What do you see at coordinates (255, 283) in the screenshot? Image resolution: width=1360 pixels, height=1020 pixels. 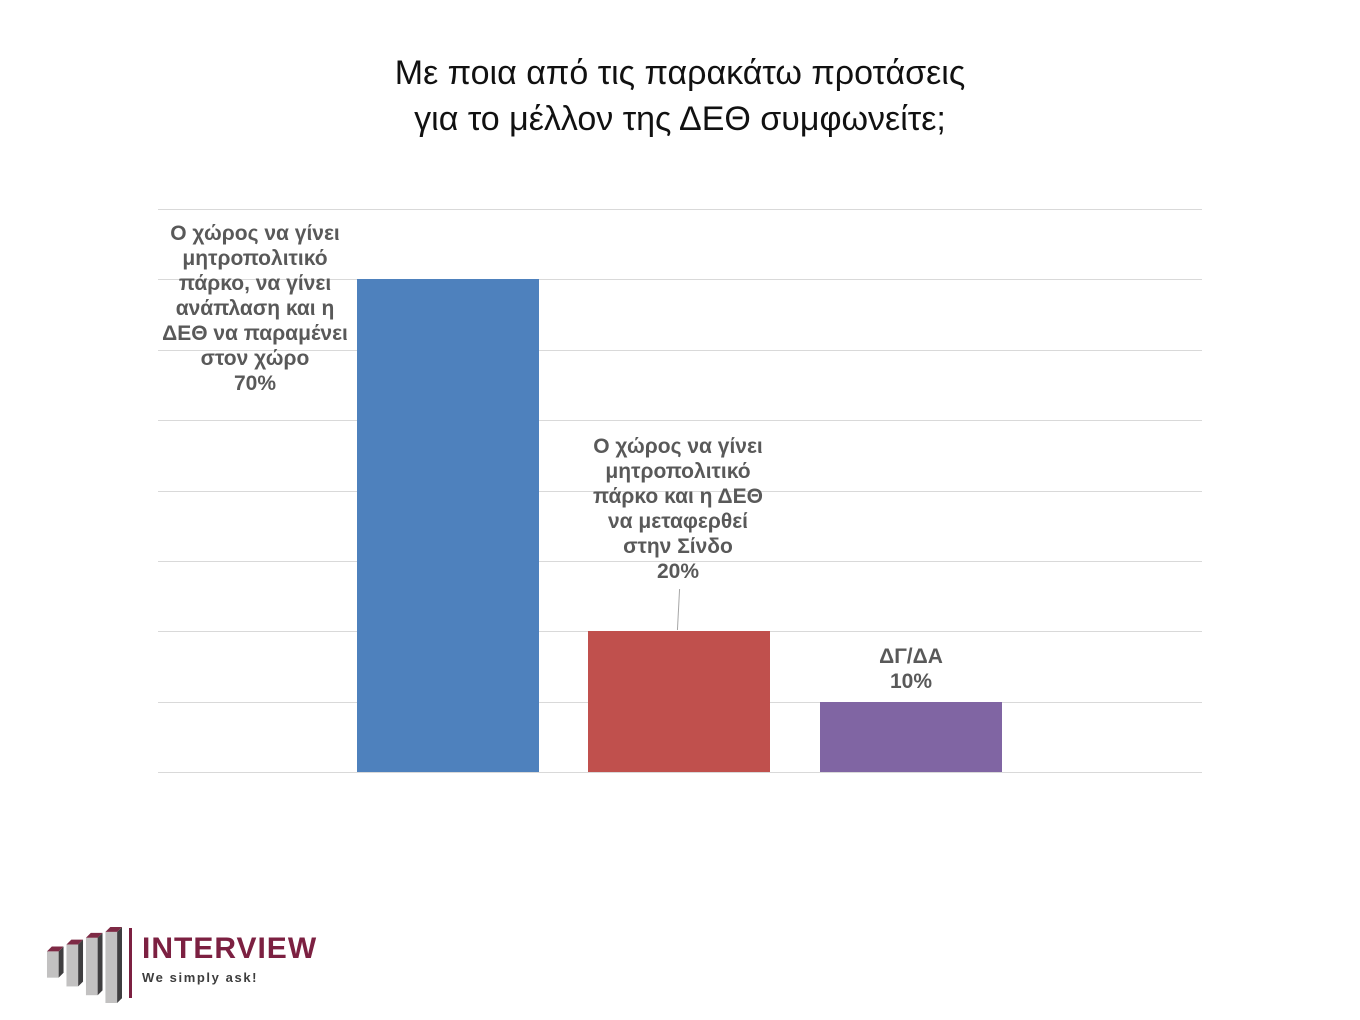 I see `label-line: πάρκο, να γίνει` at bounding box center [255, 283].